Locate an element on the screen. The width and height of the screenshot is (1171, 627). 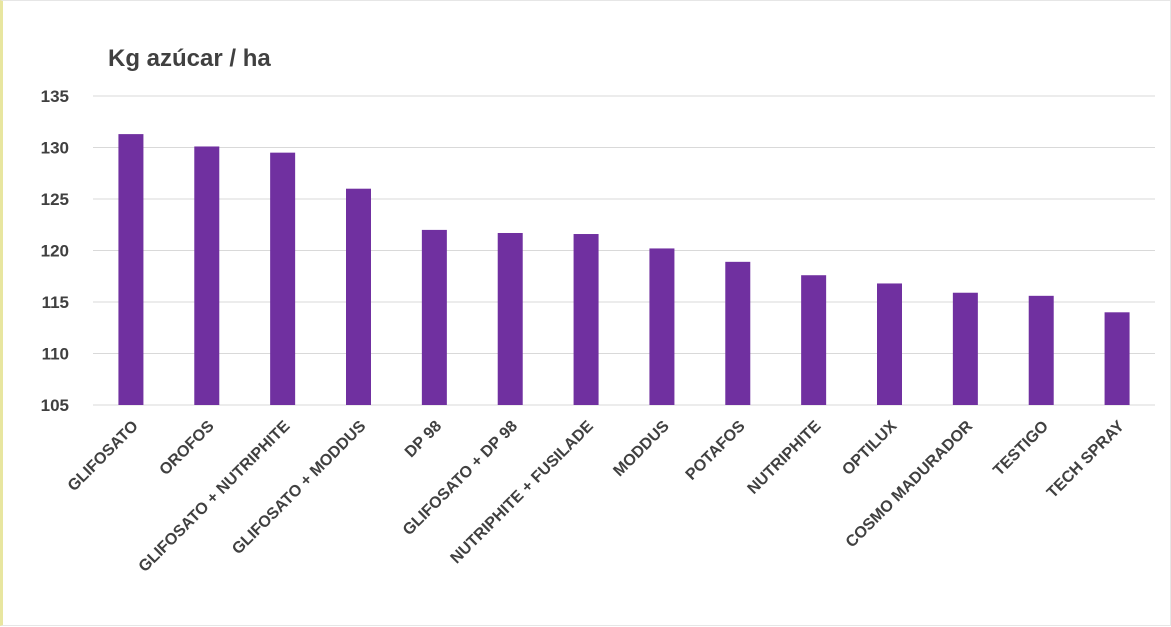
y-axis-tick-labels: 105 110 115 120 125 130 135 is located at coordinates (55, 251).